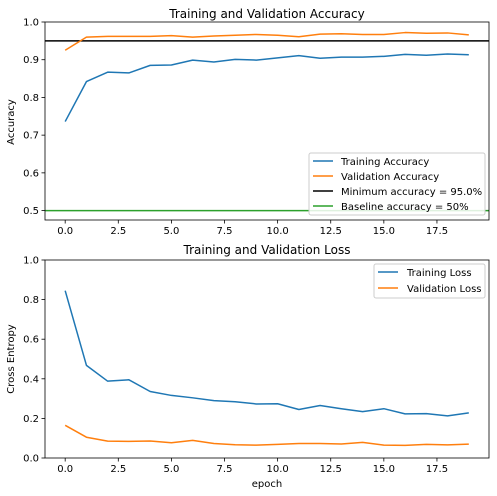 The width and height of the screenshot is (497, 496). Describe the element at coordinates (171, 469) in the screenshot. I see `loss-x-tick-label: 5.0` at that location.